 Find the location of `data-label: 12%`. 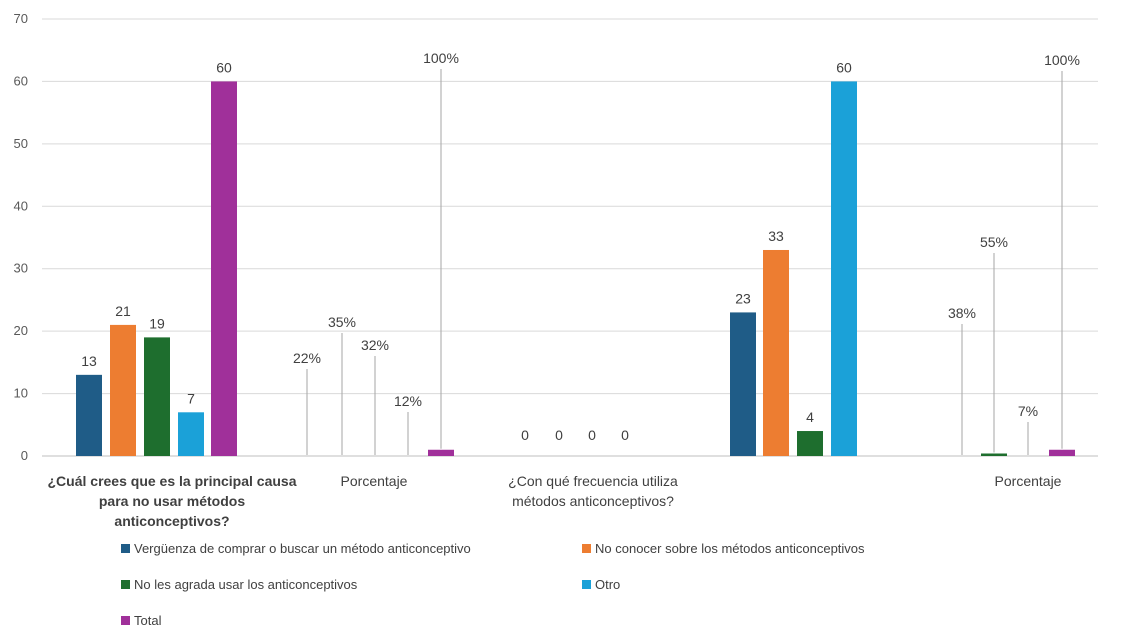

data-label: 12% is located at coordinates (408, 401).